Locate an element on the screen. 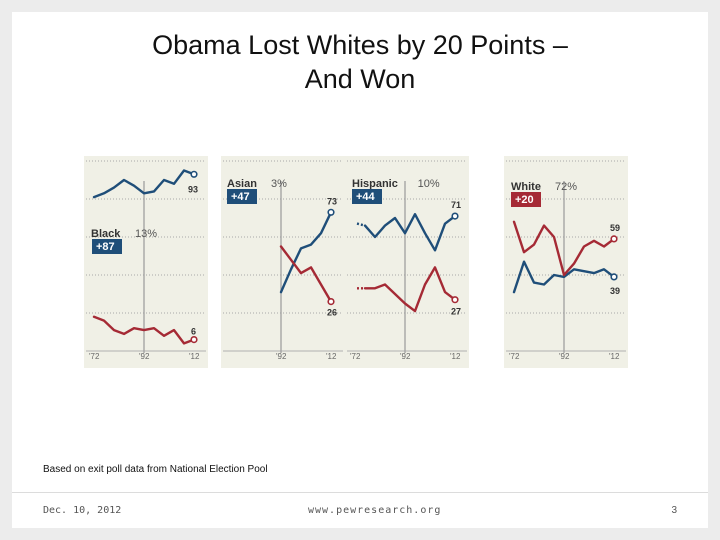  margin-badge-label: +87 is located at coordinates (105, 247).